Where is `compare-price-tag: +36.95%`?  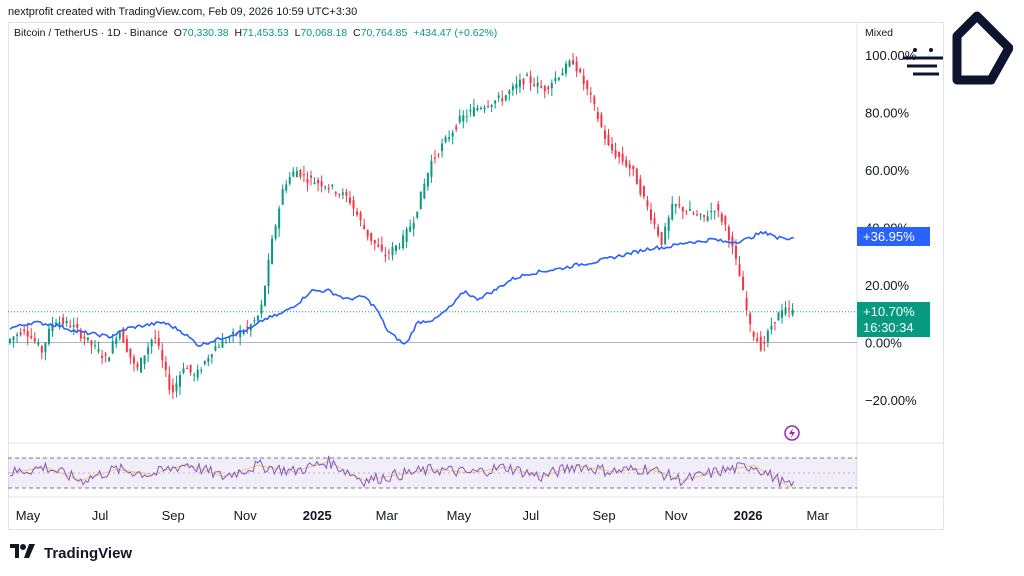
compare-price-tag: +36.95% is located at coordinates (893, 236).